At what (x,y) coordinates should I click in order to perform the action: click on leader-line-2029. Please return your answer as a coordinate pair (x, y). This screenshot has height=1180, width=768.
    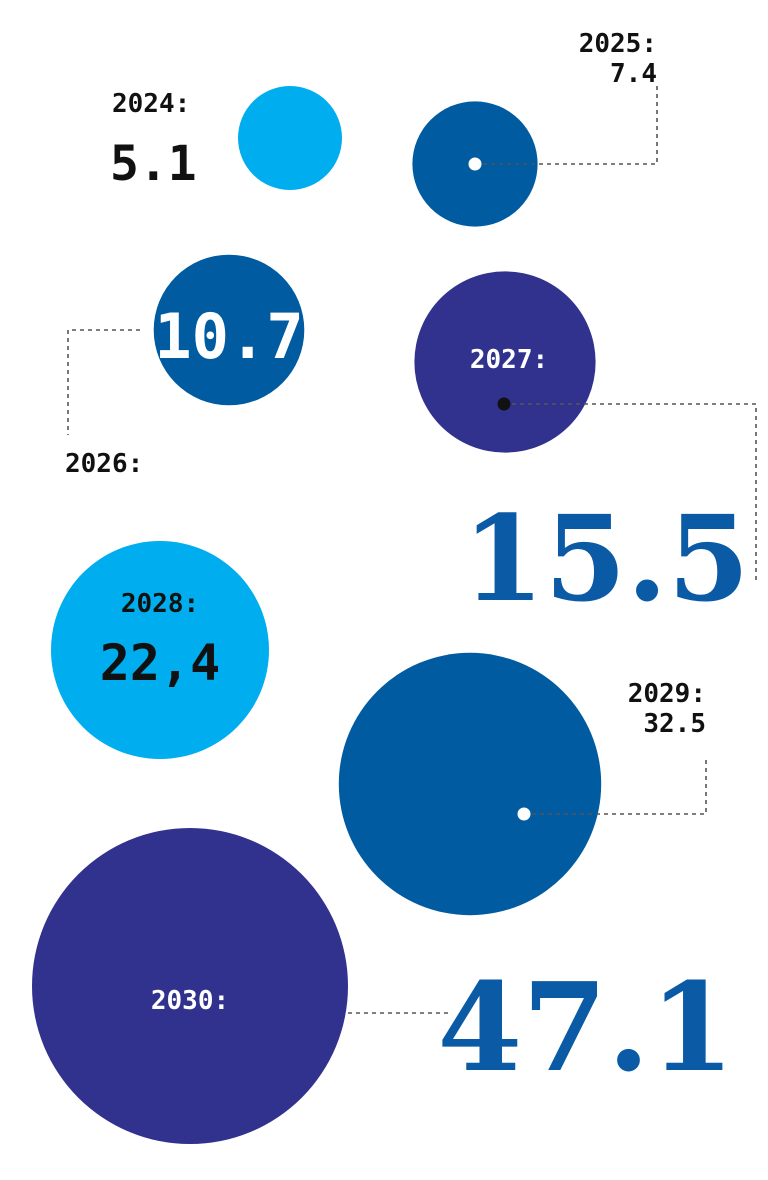
    Looking at the image, I should click on (615, 786).